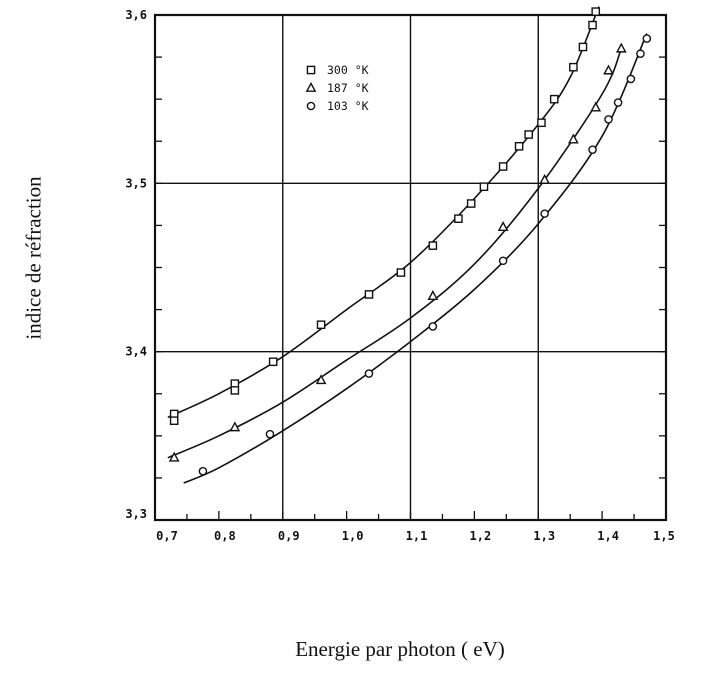 This screenshot has width=707, height=675. Describe the element at coordinates (353, 536) in the screenshot. I see `x-tick-label: 1,0` at that location.